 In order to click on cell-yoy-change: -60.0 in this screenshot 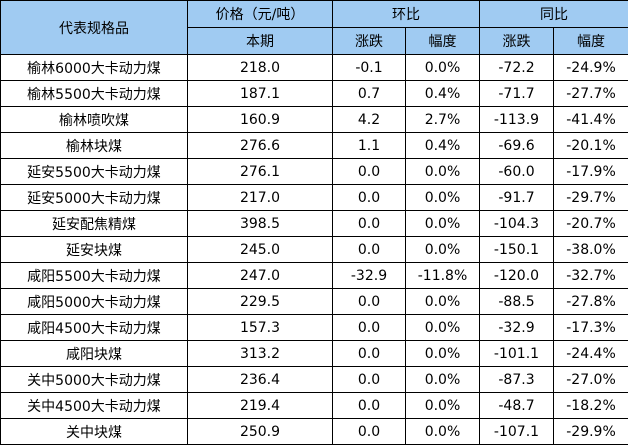, I will do `click(516, 171)`.